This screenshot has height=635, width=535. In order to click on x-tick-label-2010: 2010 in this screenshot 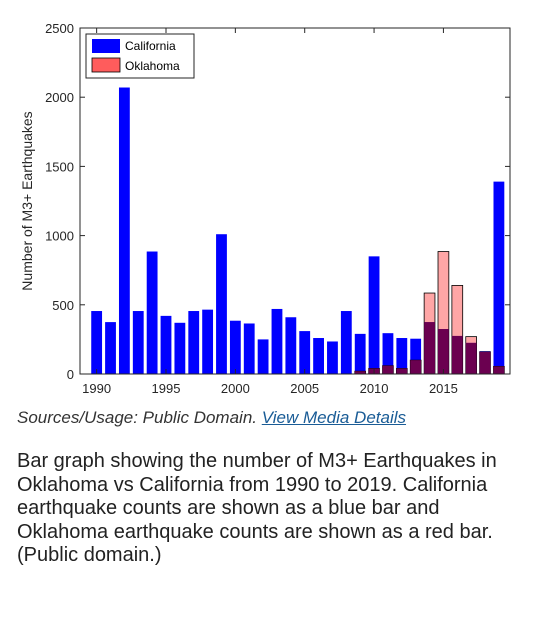, I will do `click(374, 388)`.